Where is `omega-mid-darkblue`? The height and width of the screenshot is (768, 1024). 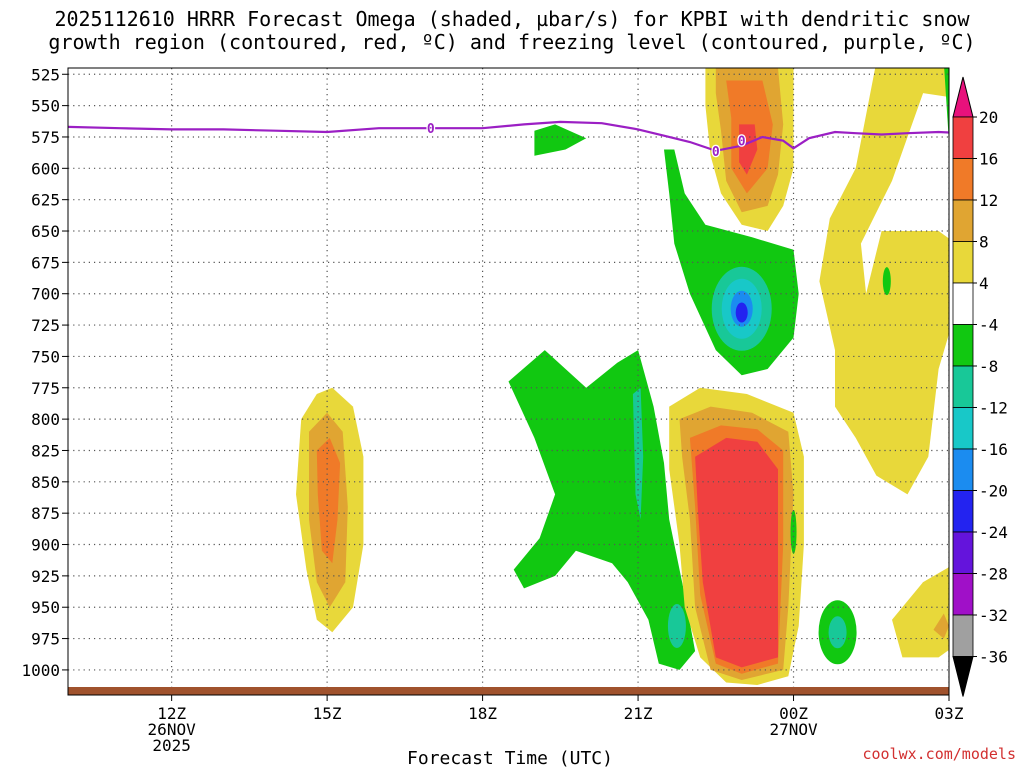 omega-mid-darkblue is located at coordinates (741, 312).